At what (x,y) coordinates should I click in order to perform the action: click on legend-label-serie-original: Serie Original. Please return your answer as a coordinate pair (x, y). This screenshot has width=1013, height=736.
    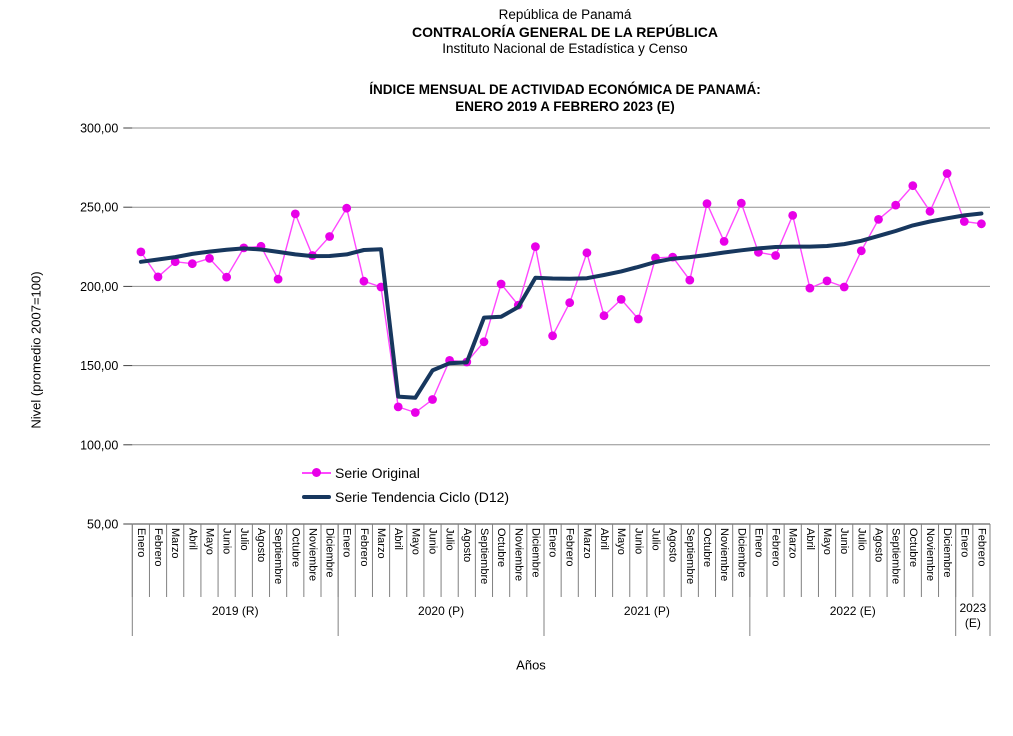
    Looking at the image, I should click on (377, 473).